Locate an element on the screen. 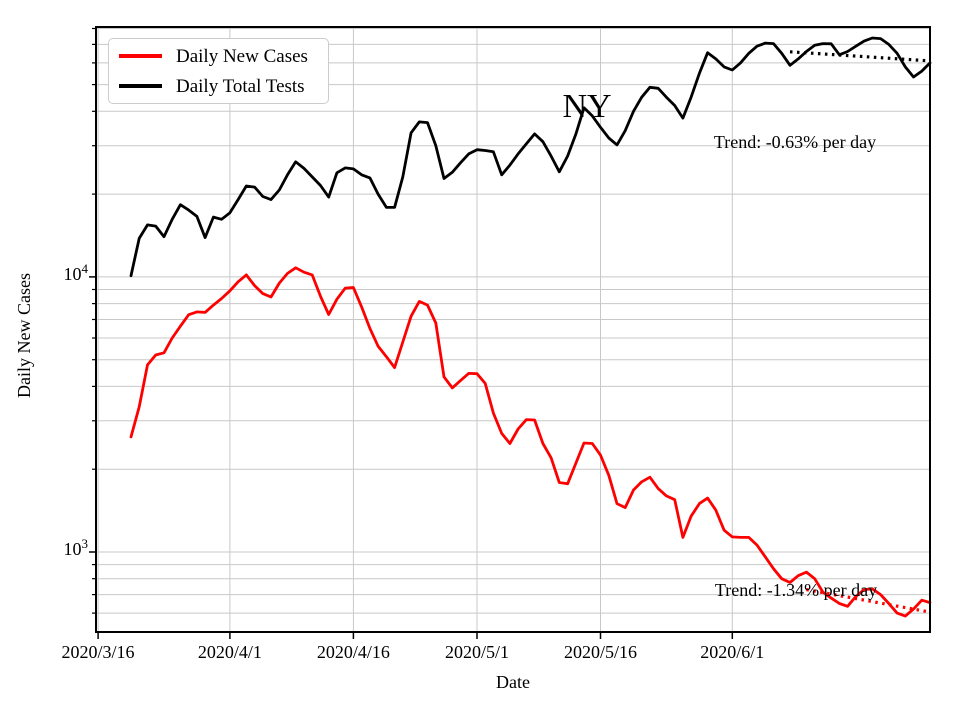 The image size is (960, 720). legend-item-cases: Daily New Cases is located at coordinates (218, 56).